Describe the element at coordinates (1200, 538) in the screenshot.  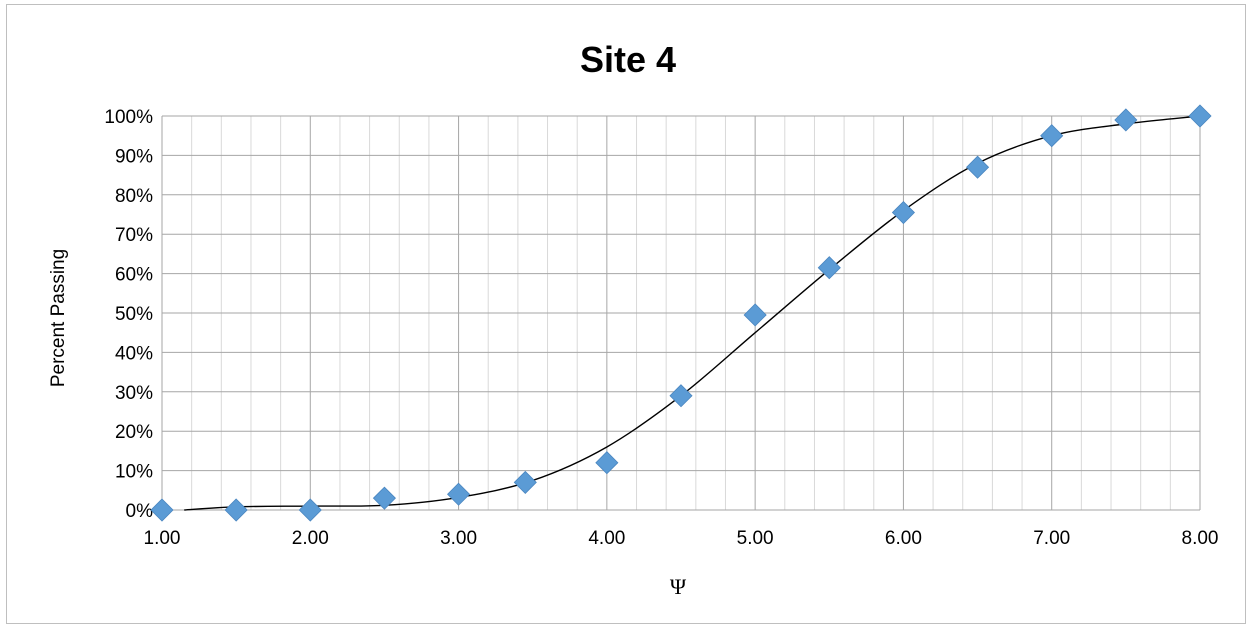
I see `x-tick-label: 8.00` at that location.